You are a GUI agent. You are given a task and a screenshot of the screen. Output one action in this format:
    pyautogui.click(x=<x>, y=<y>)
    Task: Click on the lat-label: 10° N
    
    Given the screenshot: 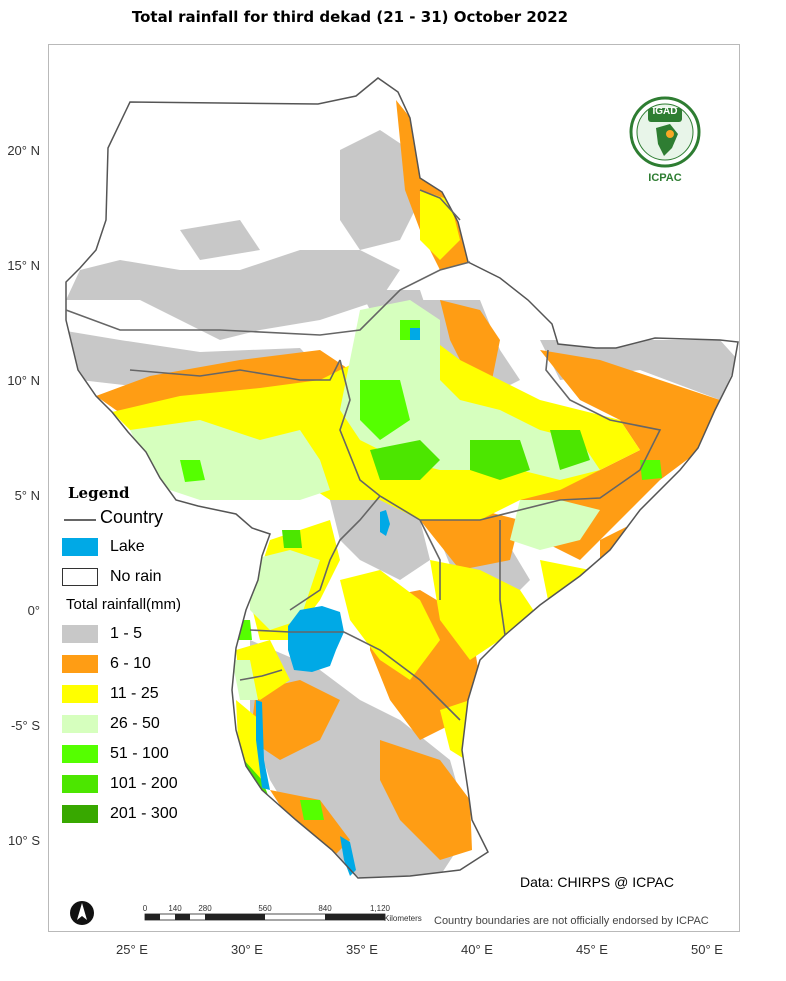 What is the action you would take?
    pyautogui.click(x=23, y=380)
    